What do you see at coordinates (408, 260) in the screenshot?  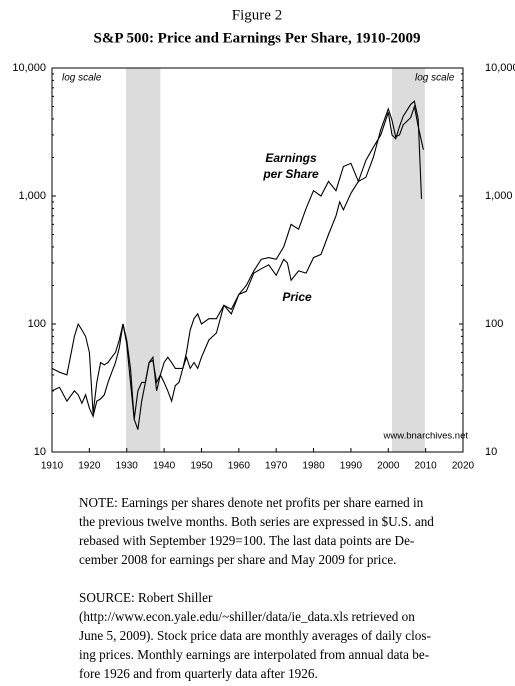 I see `shaded-period` at bounding box center [408, 260].